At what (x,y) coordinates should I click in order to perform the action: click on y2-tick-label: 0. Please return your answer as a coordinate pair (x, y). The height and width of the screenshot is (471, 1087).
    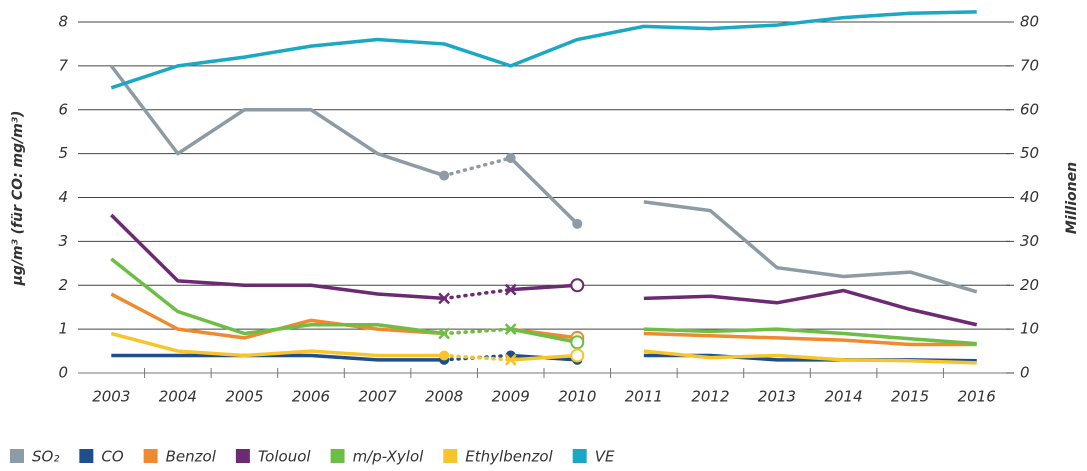
    Looking at the image, I should click on (1025, 373).